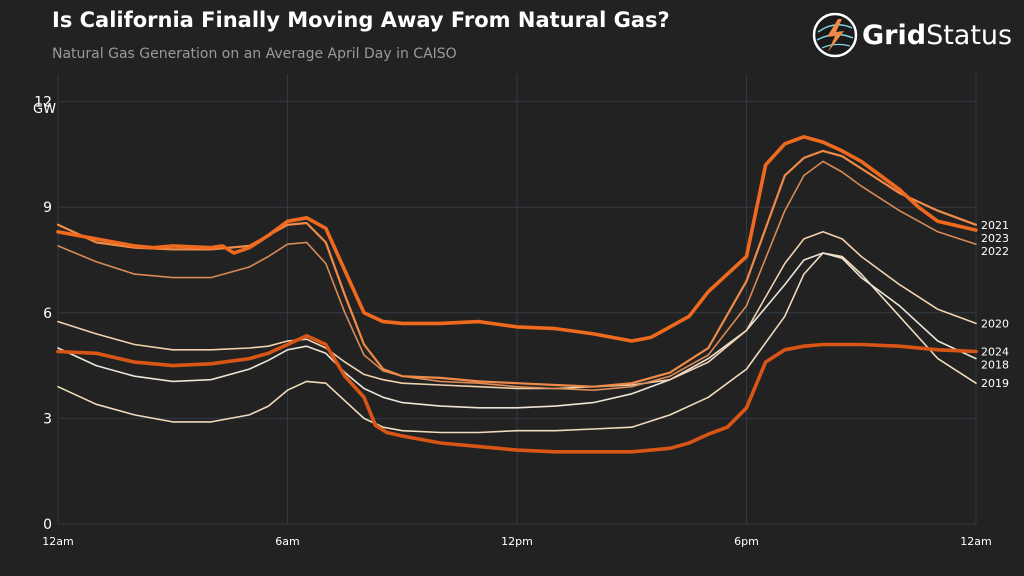 This screenshot has width=1024, height=576. I want to click on y-axis-ticks: 0 3 6 9 12, so click(43, 314).